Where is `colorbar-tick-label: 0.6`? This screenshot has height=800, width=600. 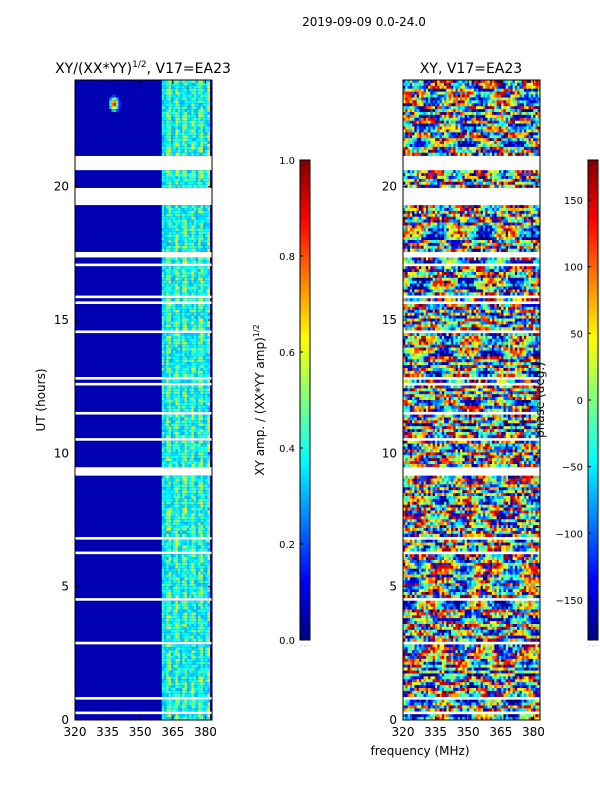 colorbar-tick-label: 0.6 is located at coordinates (287, 353).